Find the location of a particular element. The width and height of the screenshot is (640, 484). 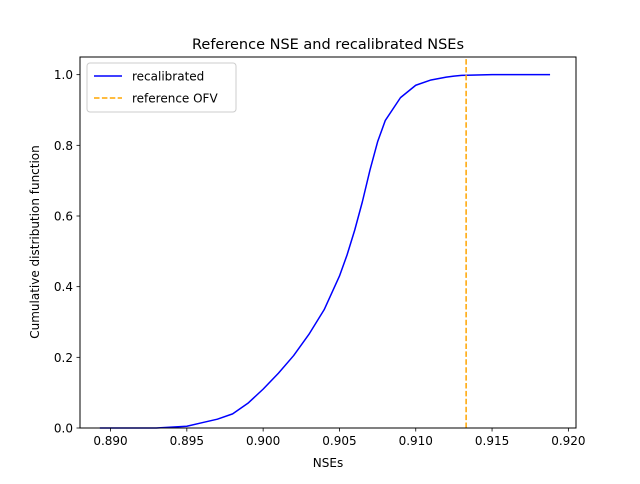

y-axis-label: Cumulative distribution function is located at coordinates (35, 242).